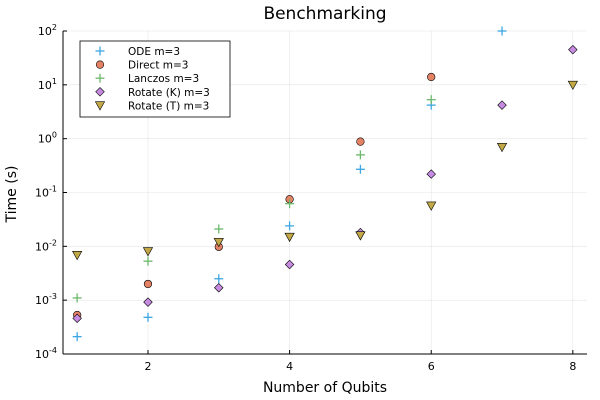 Image resolution: width=600 pixels, height=400 pixels. Describe the element at coordinates (46, 353) in the screenshot. I see `y-tick-label: 10⁻⁴` at that location.